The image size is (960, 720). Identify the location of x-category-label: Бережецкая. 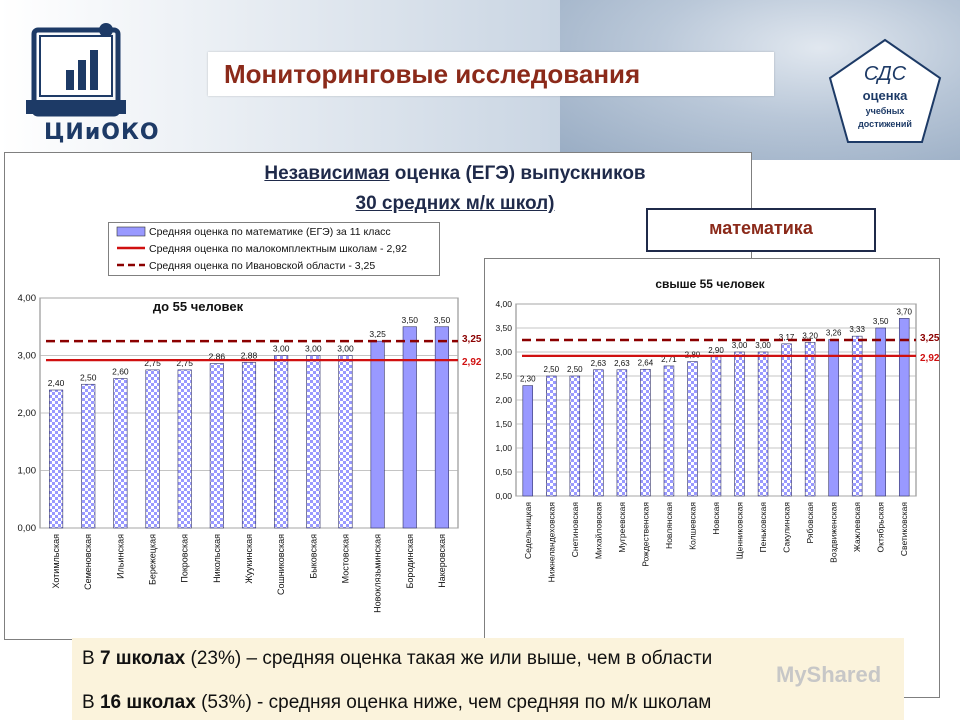
(153, 559).